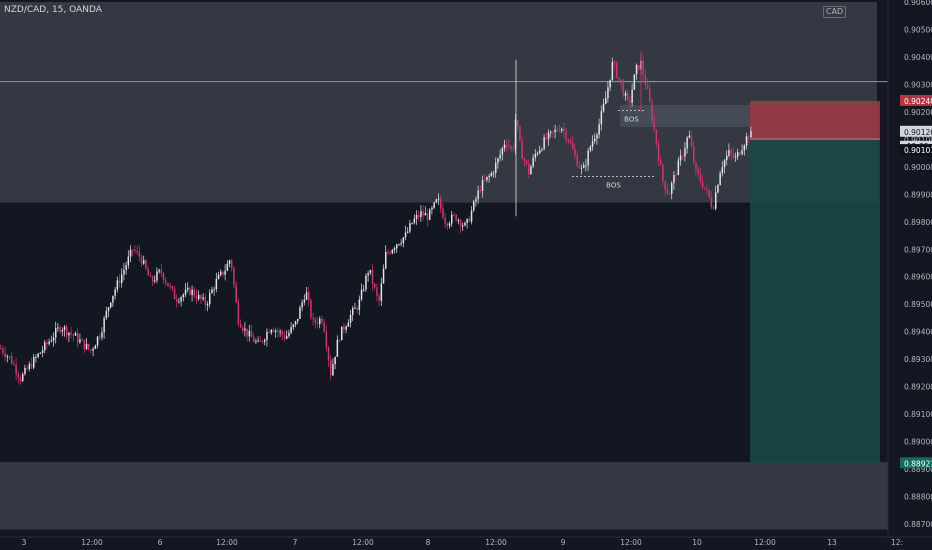 The height and width of the screenshot is (550, 932). I want to click on time-tick: 7, so click(295, 542).